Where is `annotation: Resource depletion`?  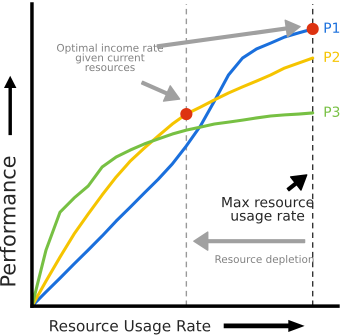
annotation: Resource depletion is located at coordinates (265, 260).